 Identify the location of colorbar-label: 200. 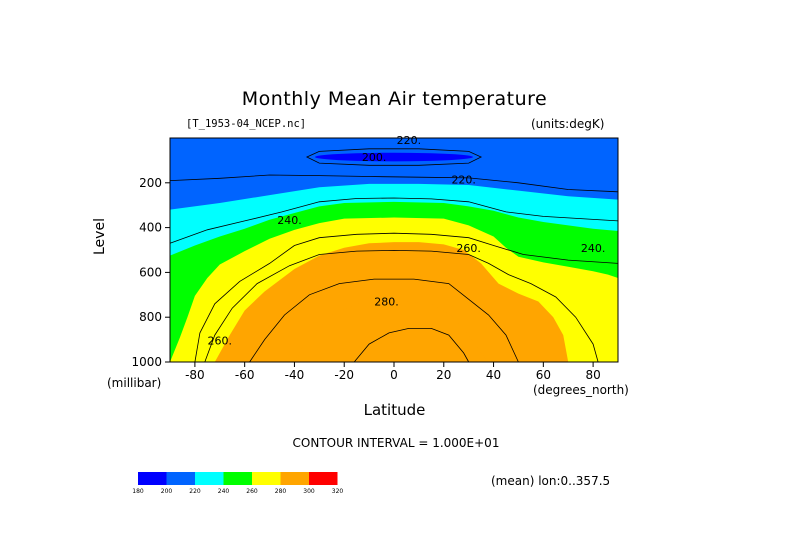
(167, 491).